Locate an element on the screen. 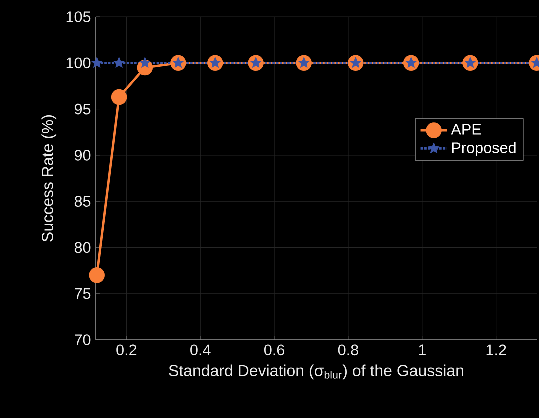 This screenshot has width=539, height=418. legend-label: APE is located at coordinates (466, 129).